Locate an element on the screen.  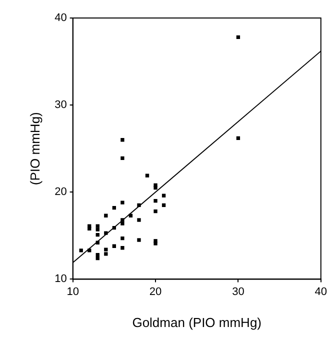
y-tick-label: 20 is located at coordinates (60, 192).